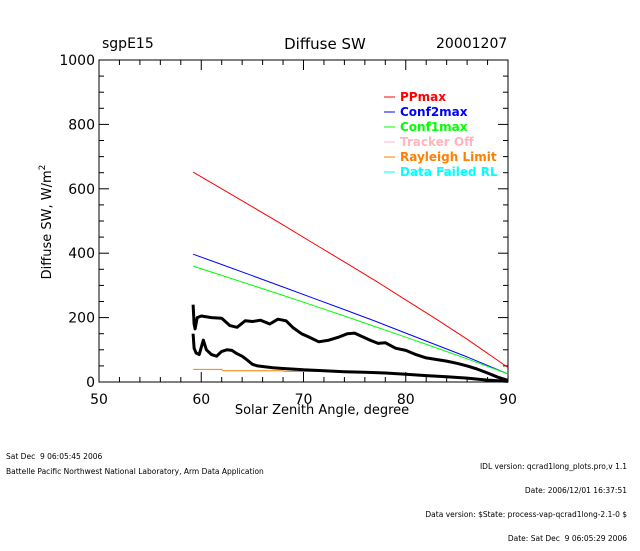  Describe the element at coordinates (46, 222) in the screenshot. I see `y-axis-label: Diffuse SW, W/m2` at that location.